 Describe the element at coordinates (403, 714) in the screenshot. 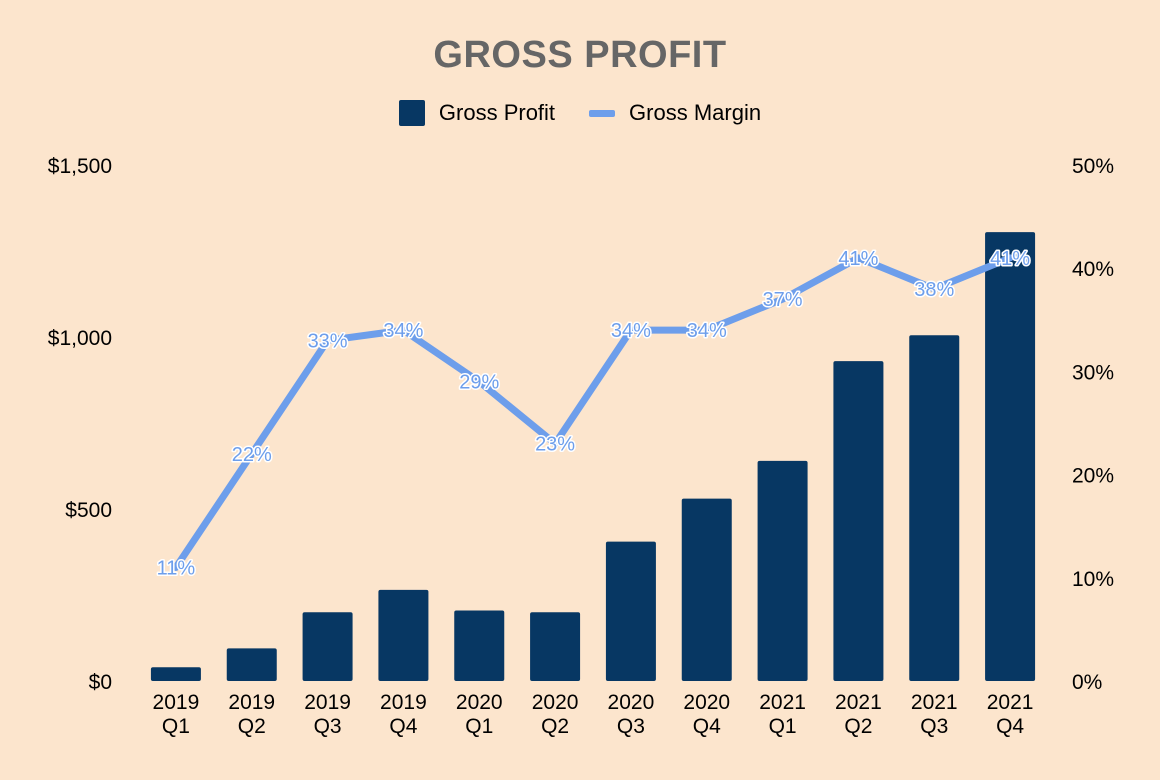

I see `x-tick-label: 2019 Q4` at that location.